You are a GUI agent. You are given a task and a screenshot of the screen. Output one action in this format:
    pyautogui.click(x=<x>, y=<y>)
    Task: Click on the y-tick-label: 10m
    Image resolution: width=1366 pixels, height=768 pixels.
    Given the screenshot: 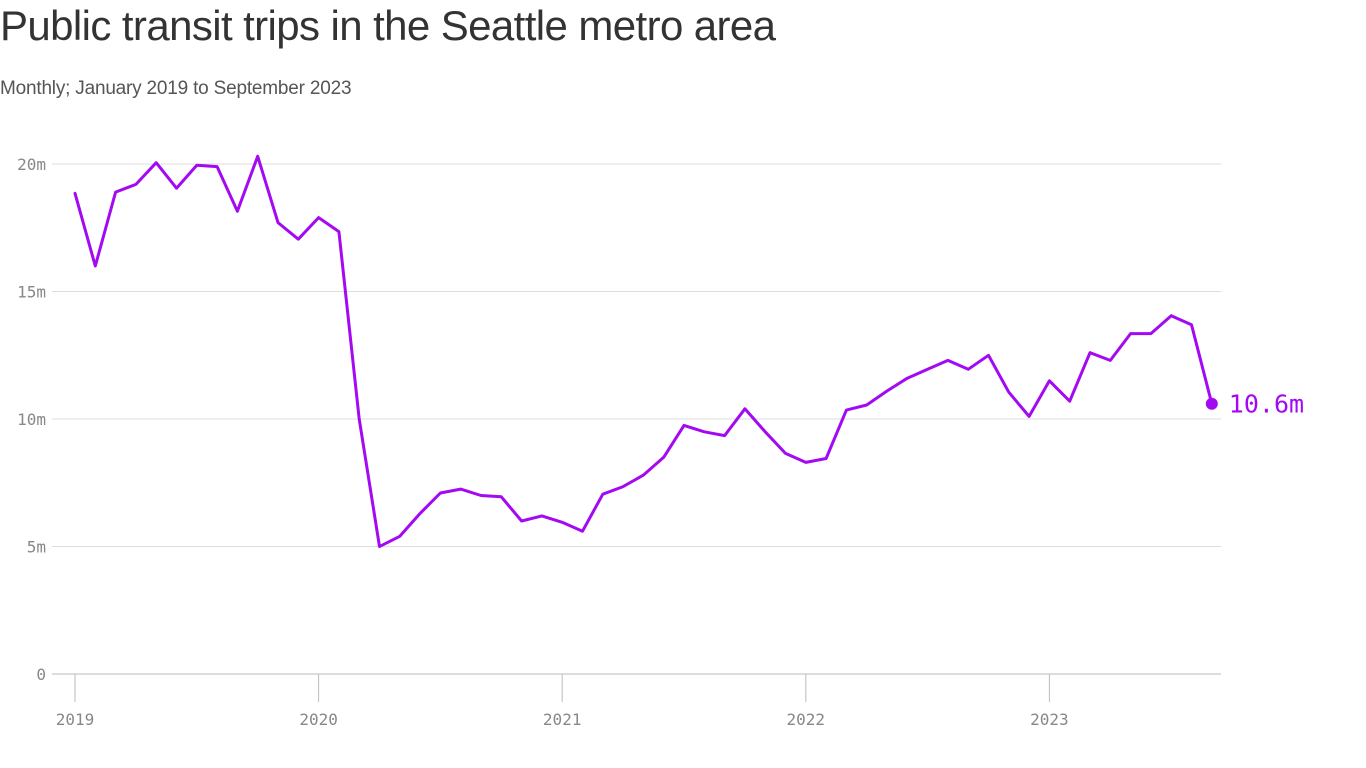 What is the action you would take?
    pyautogui.click(x=31, y=419)
    